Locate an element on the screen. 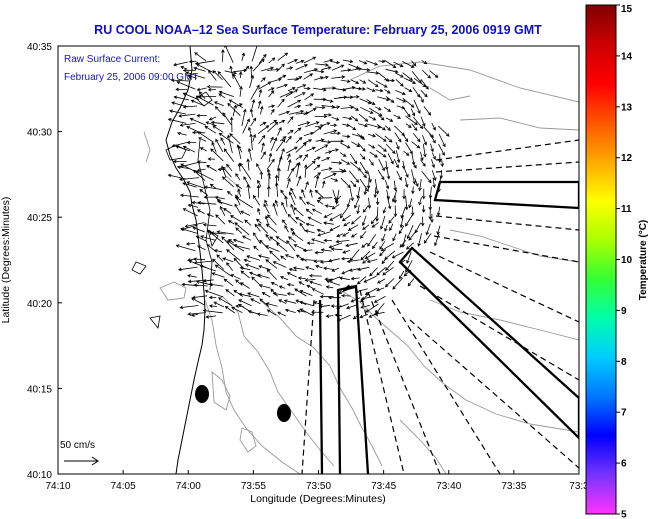 This screenshot has height=519, width=651. colorbar-tick-label: 11 is located at coordinates (626, 209).